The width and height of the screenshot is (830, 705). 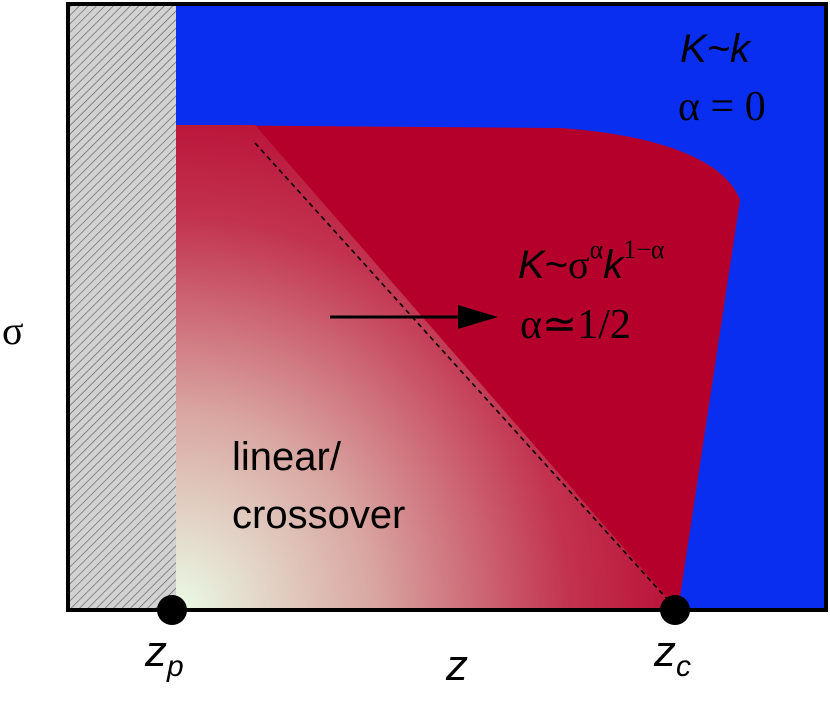 What do you see at coordinates (672, 655) in the screenshot?
I see `label-zc: zc` at bounding box center [672, 655].